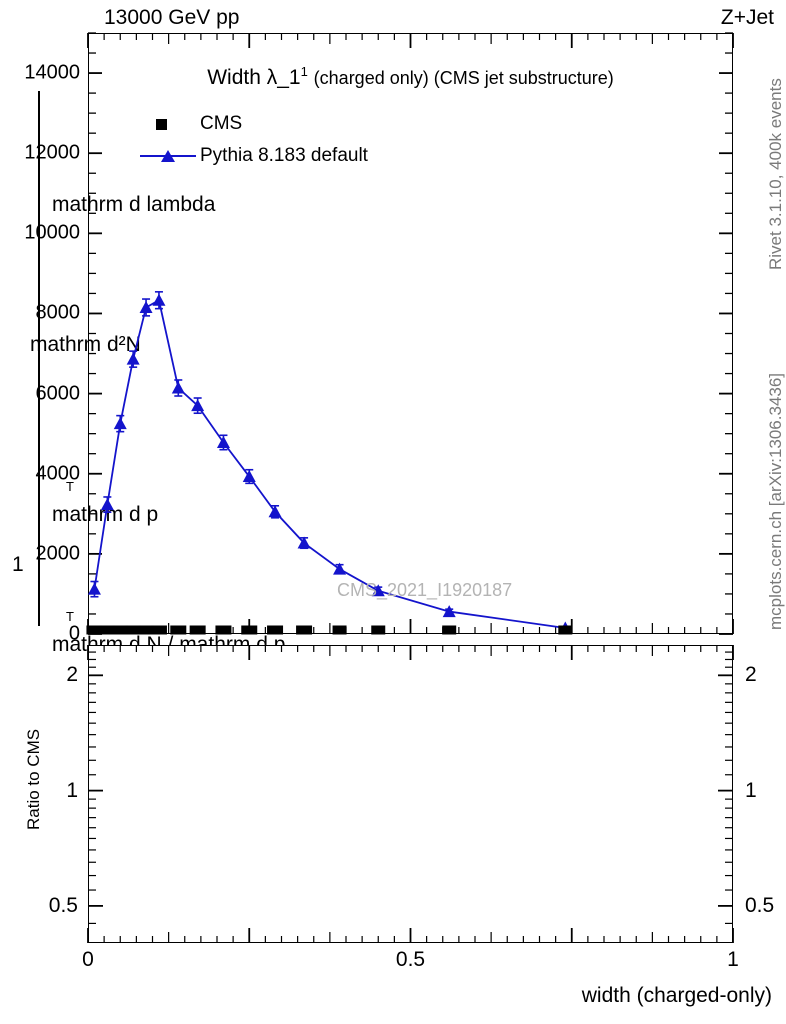 This screenshot has width=786, height=1024. What do you see at coordinates (747, 17) in the screenshot?
I see `header-process: Z+Jet` at bounding box center [747, 17].